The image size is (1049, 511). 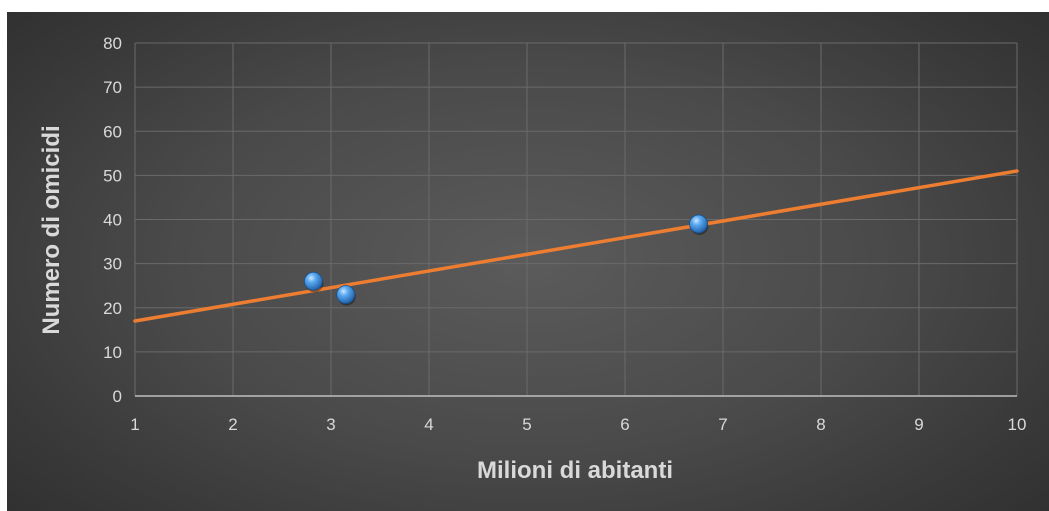 What do you see at coordinates (112, 43) in the screenshot?
I see `y-tick-label: 80` at bounding box center [112, 43].